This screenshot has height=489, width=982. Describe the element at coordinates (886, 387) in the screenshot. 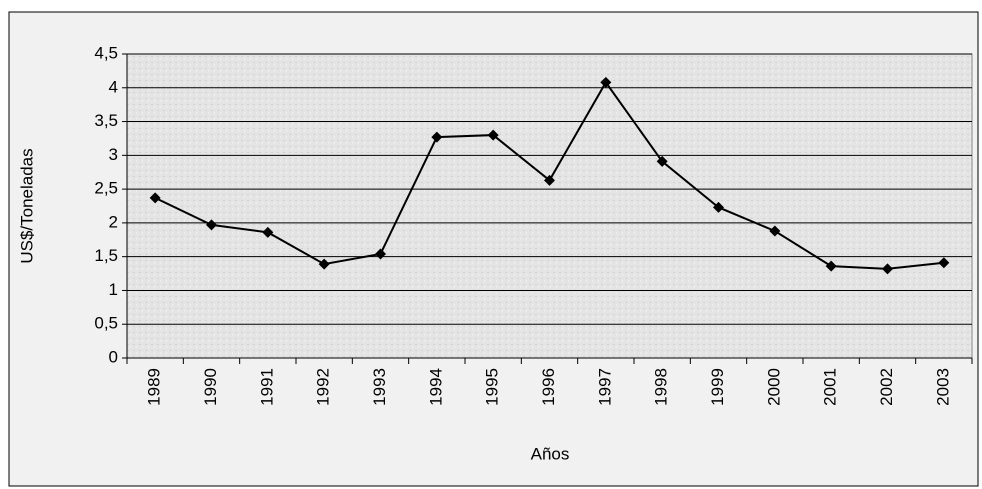

I see `x-tick-label: 2002` at that location.